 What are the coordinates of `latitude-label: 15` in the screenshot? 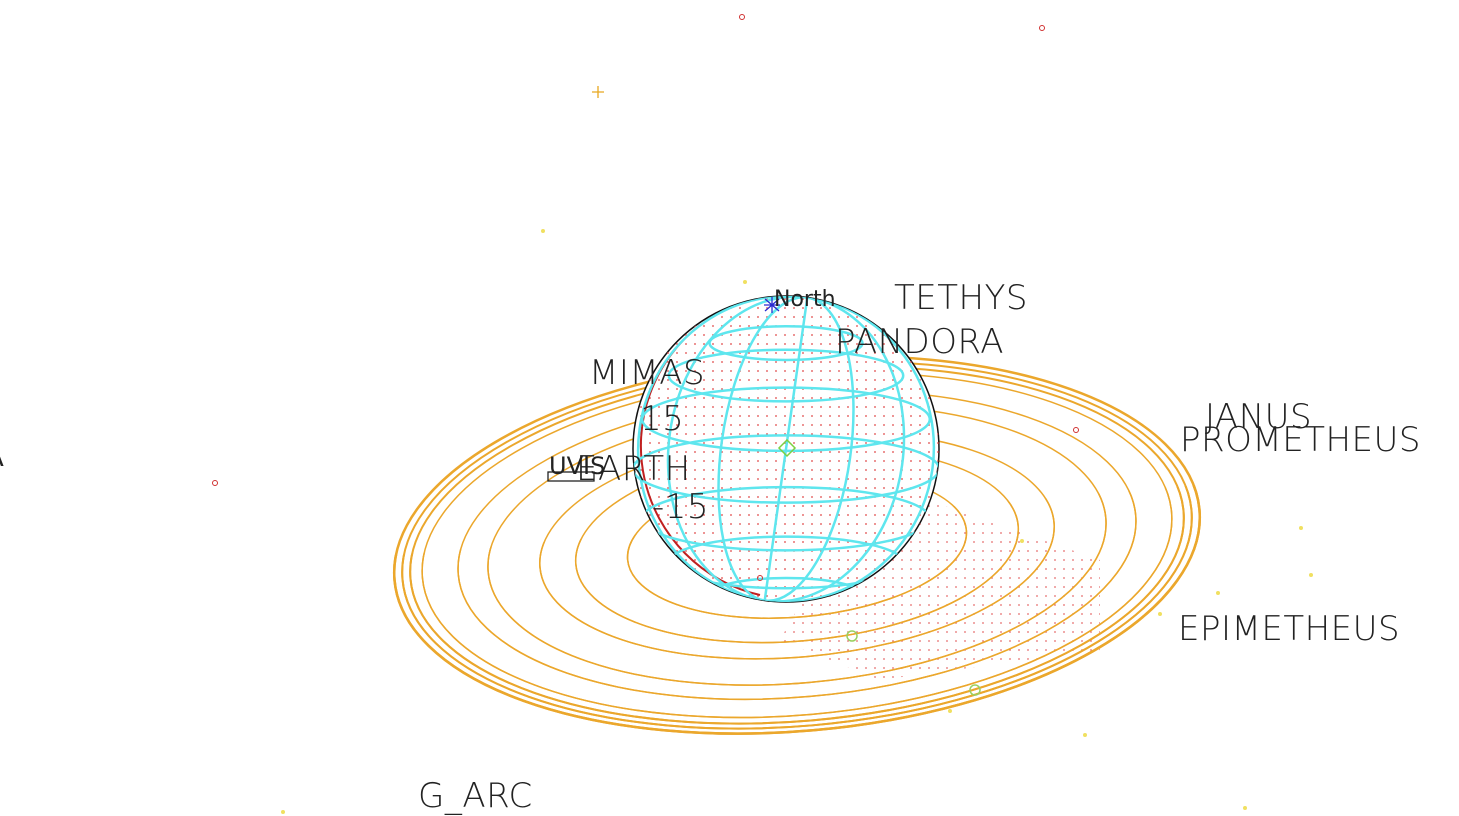 It's located at (662, 419).